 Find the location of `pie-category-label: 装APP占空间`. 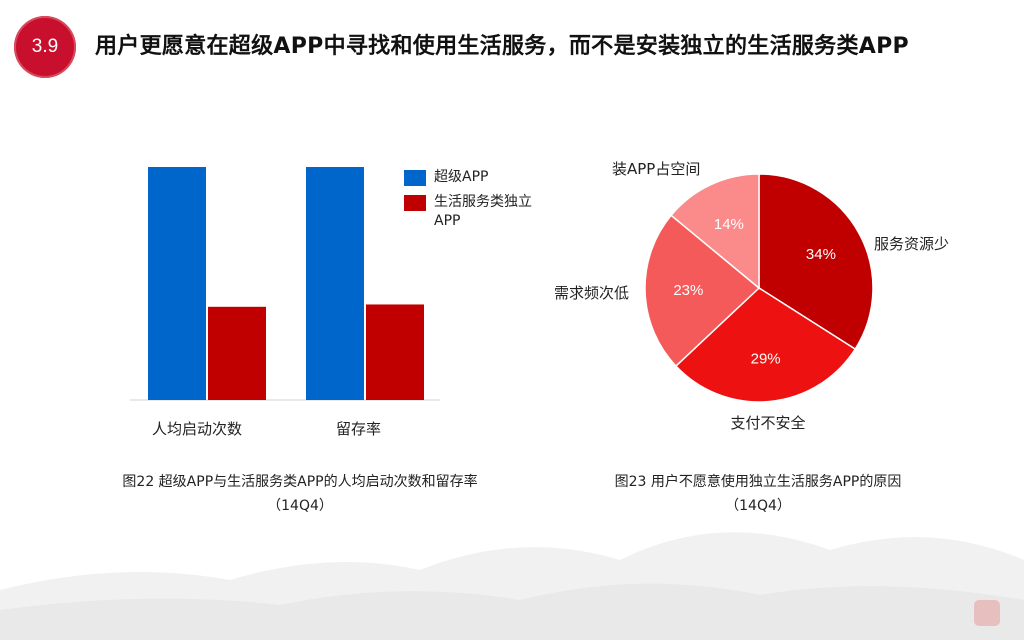

pie-category-label: 装APP占空间 is located at coordinates (656, 169).